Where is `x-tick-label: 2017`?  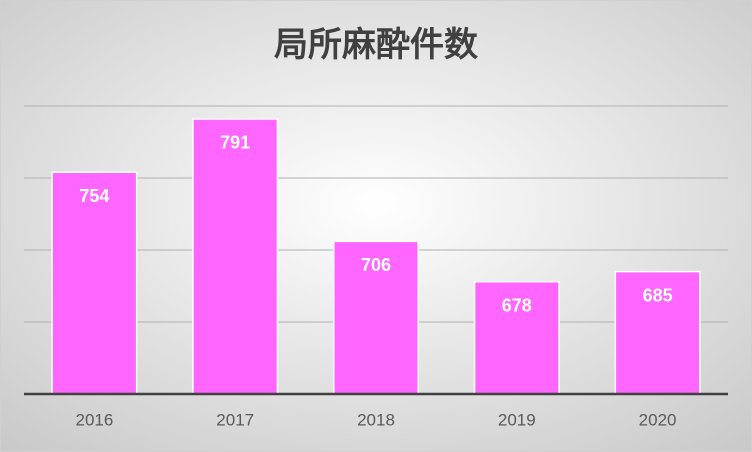 x-tick-label: 2017 is located at coordinates (235, 419).